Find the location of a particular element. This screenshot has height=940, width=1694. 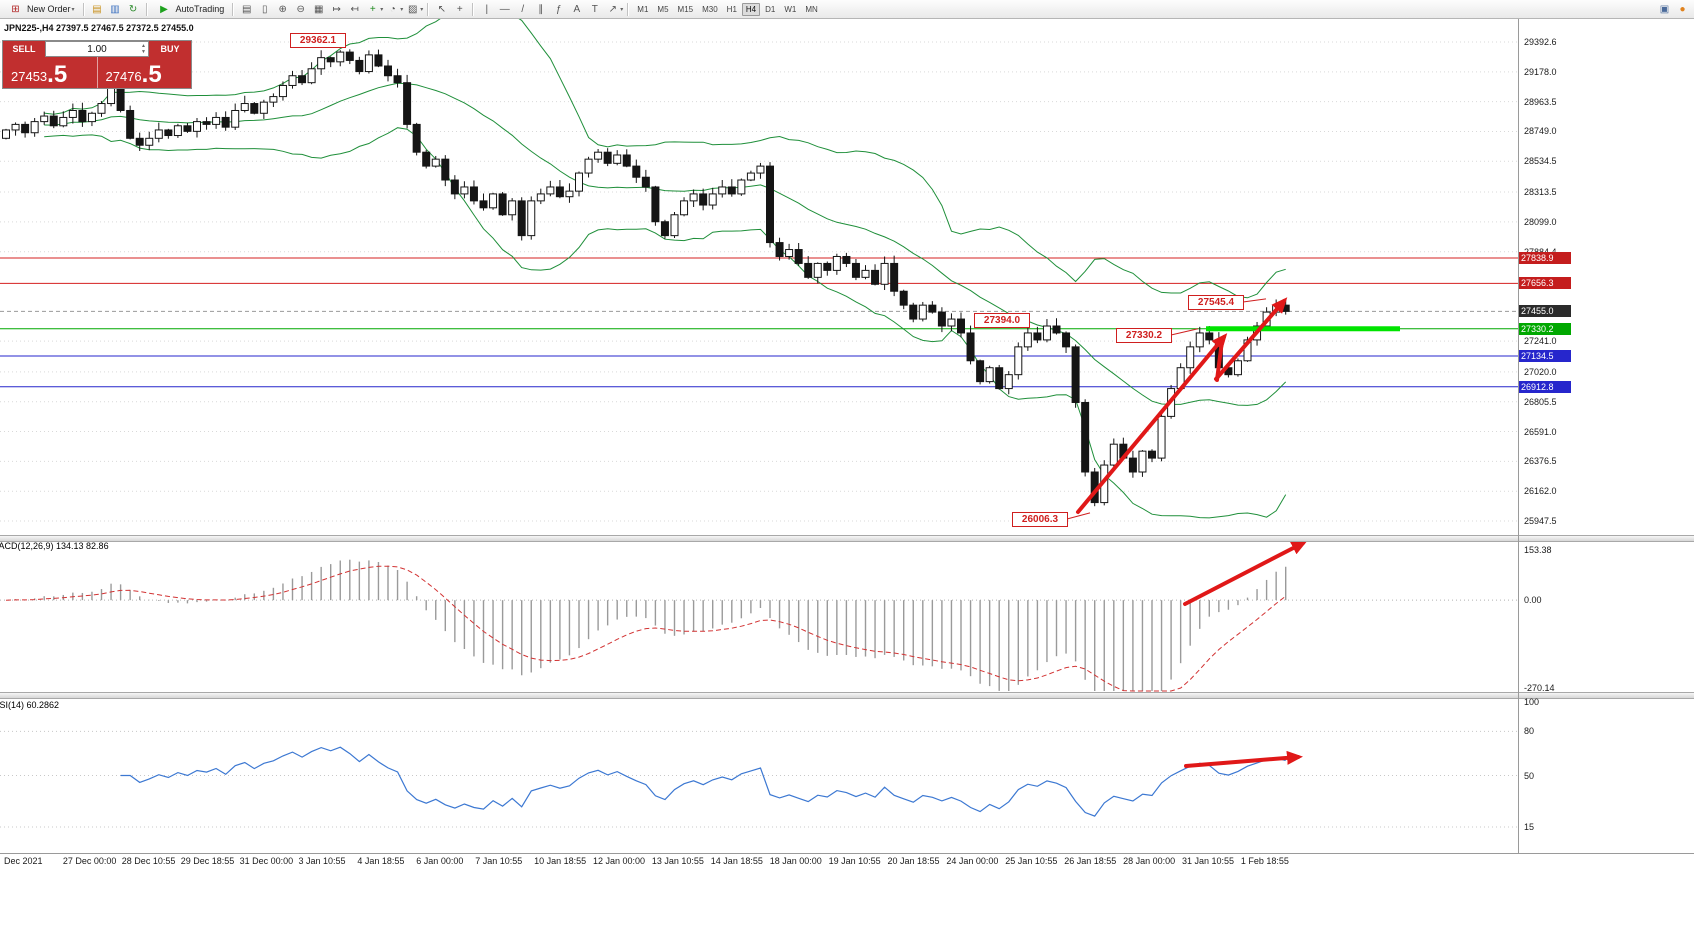

autotrading-play-icon: ▶ is located at coordinates (164, 9).